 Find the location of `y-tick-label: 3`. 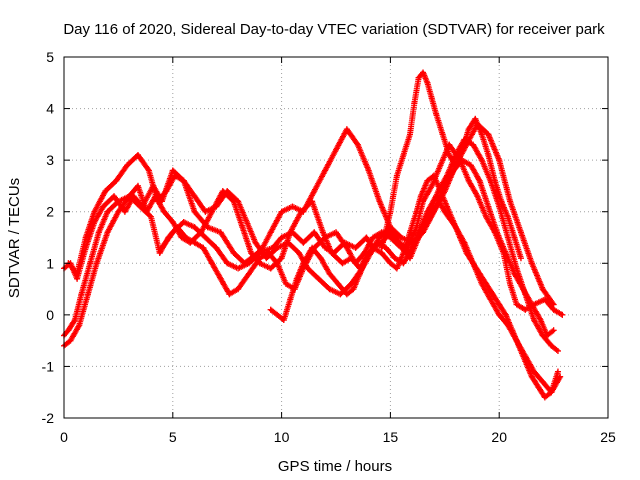

y-tick-label: 3 is located at coordinates (50, 160).